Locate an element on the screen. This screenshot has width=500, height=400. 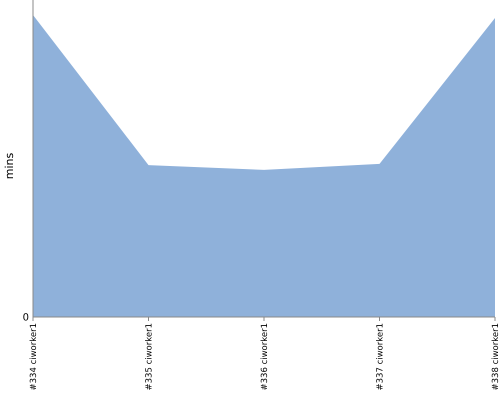
text: 0 is located at coordinates (25, 318).